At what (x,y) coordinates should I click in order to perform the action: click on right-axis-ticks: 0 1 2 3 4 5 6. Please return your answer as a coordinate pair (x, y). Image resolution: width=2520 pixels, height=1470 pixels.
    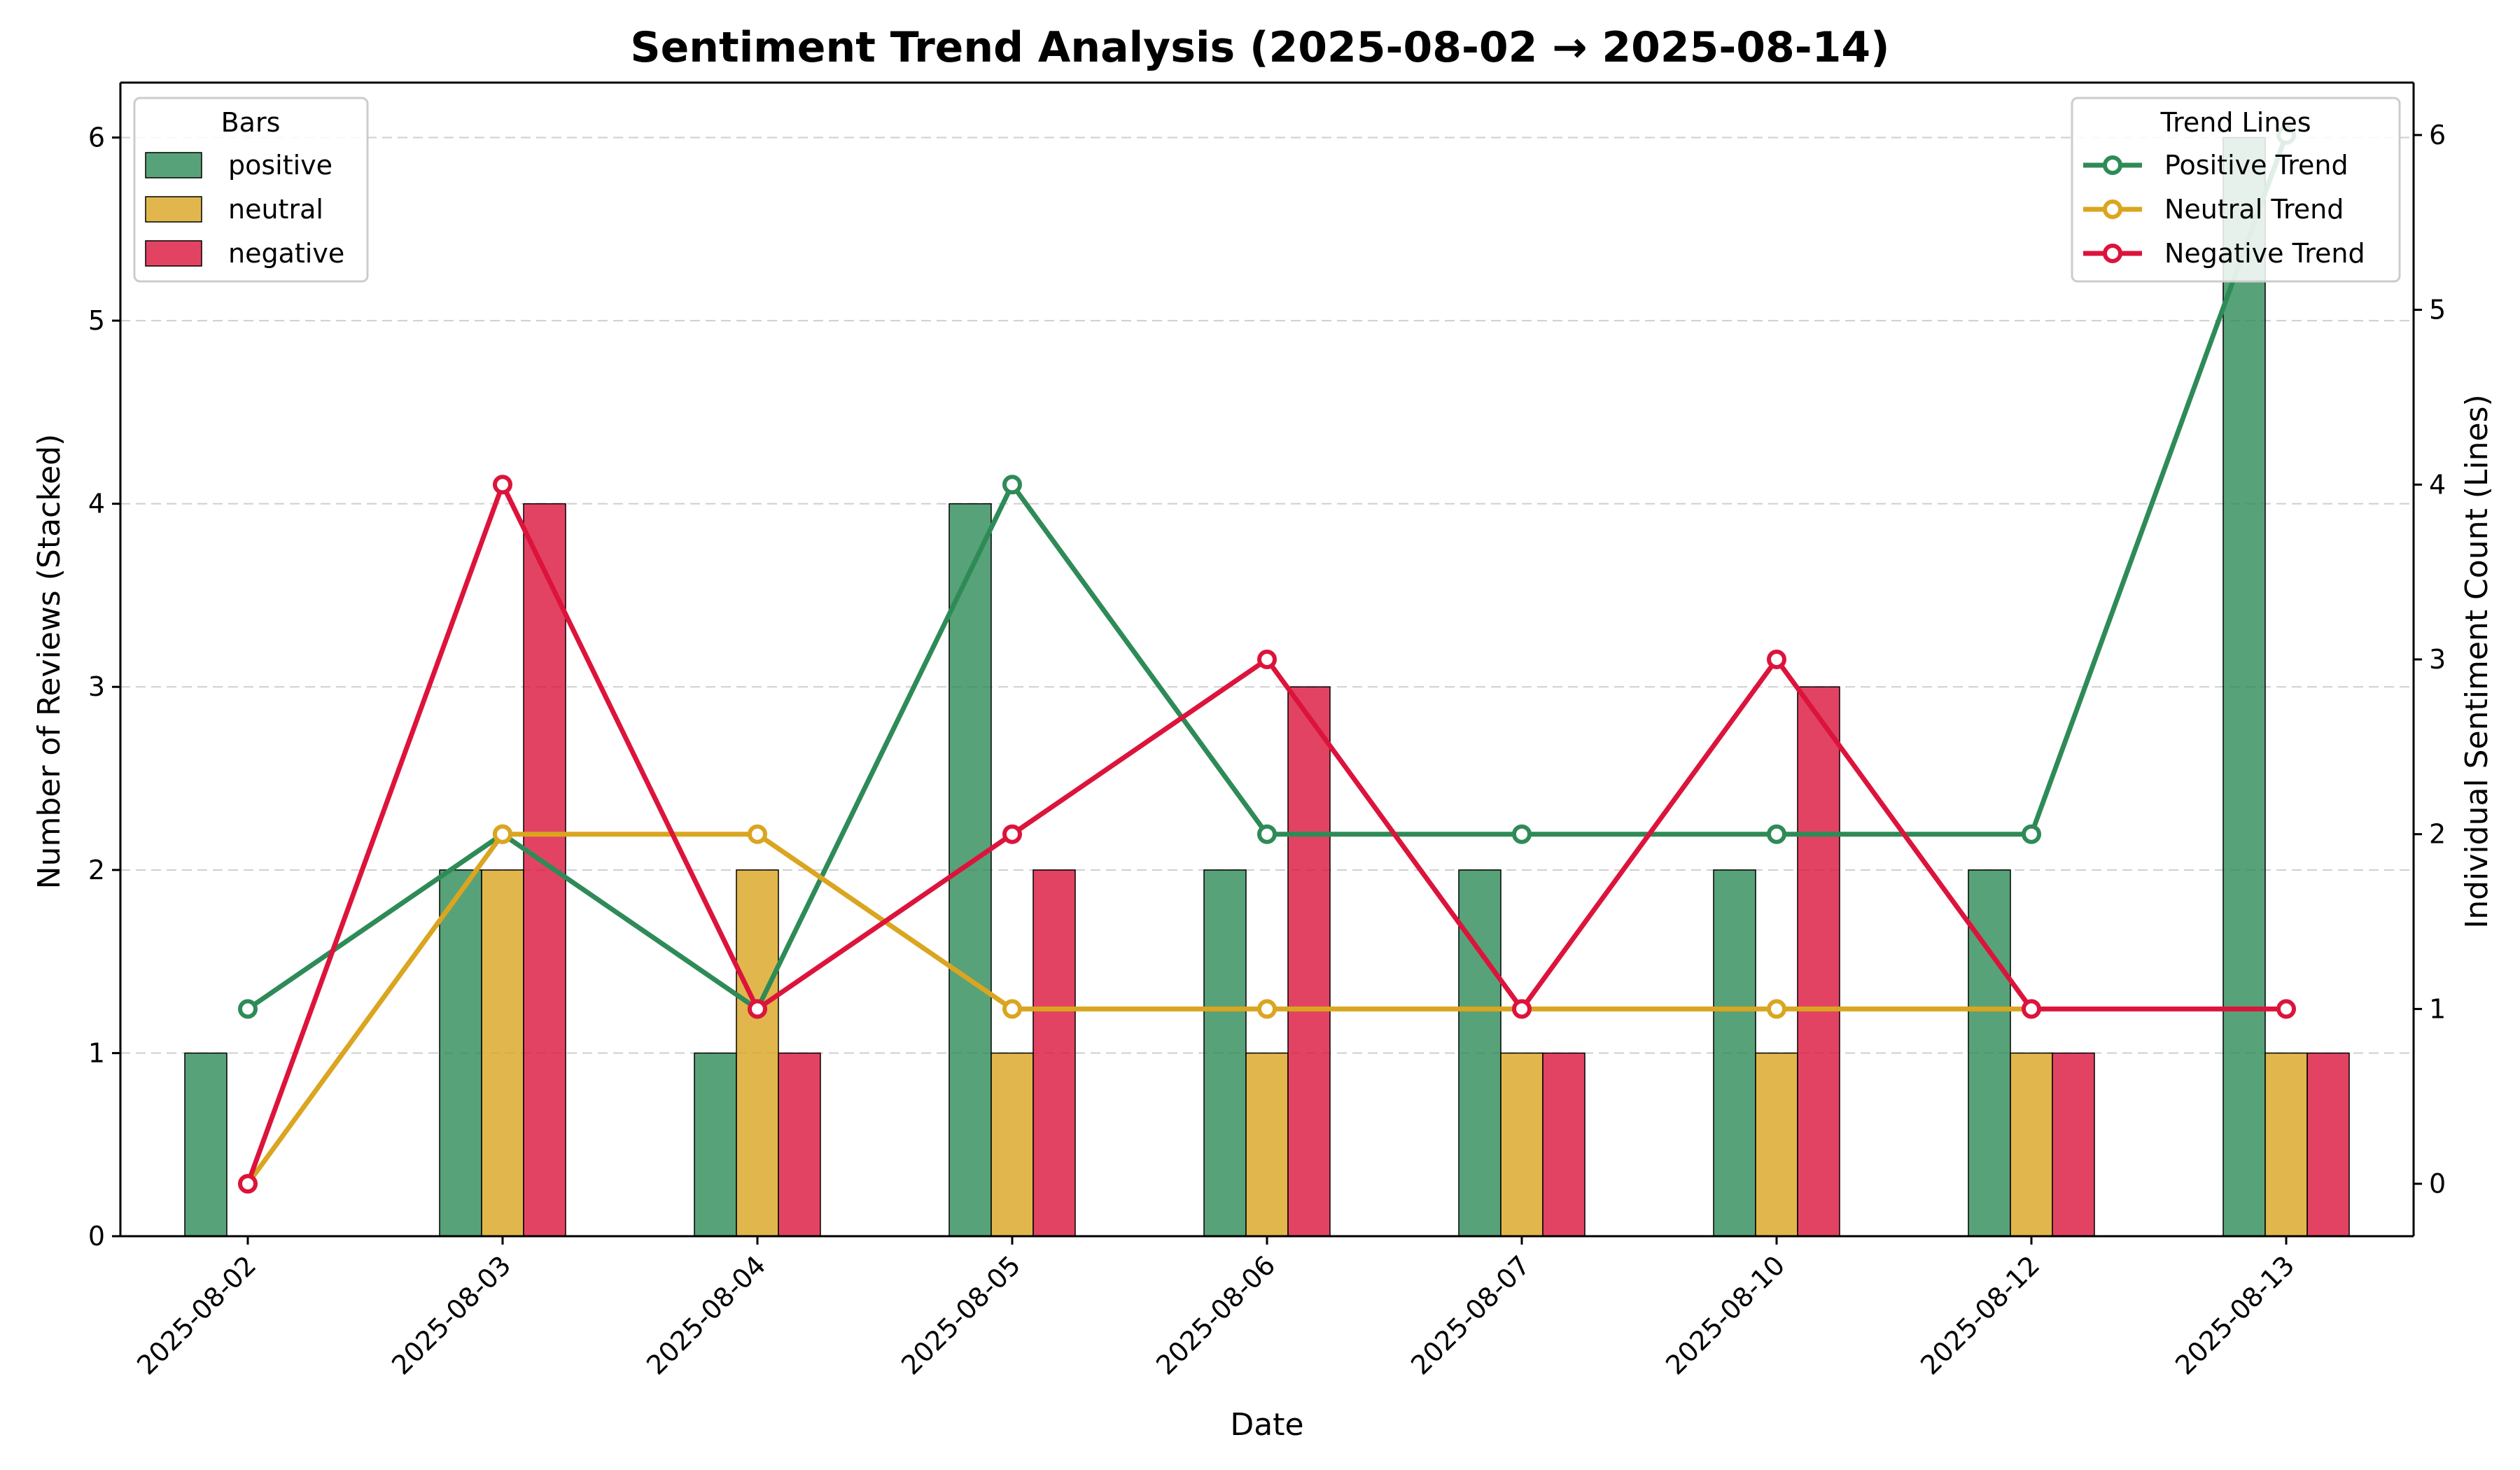
    Looking at the image, I should click on (2430, 659).